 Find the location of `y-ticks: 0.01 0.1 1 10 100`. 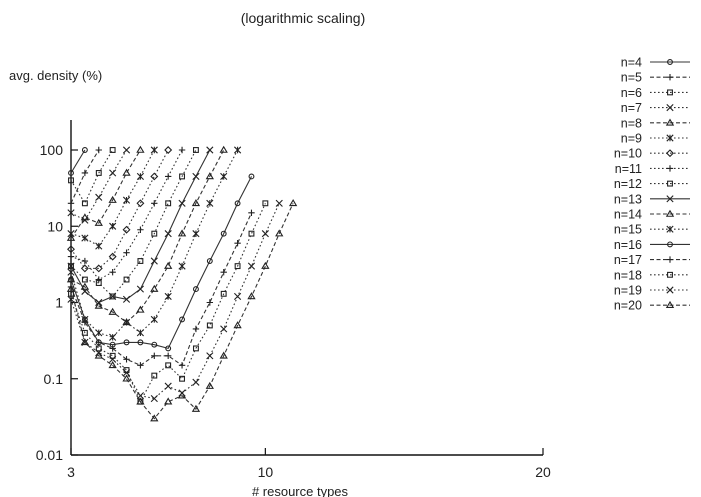

y-ticks: 0.01 0.1 1 10 100 is located at coordinates (49, 302).